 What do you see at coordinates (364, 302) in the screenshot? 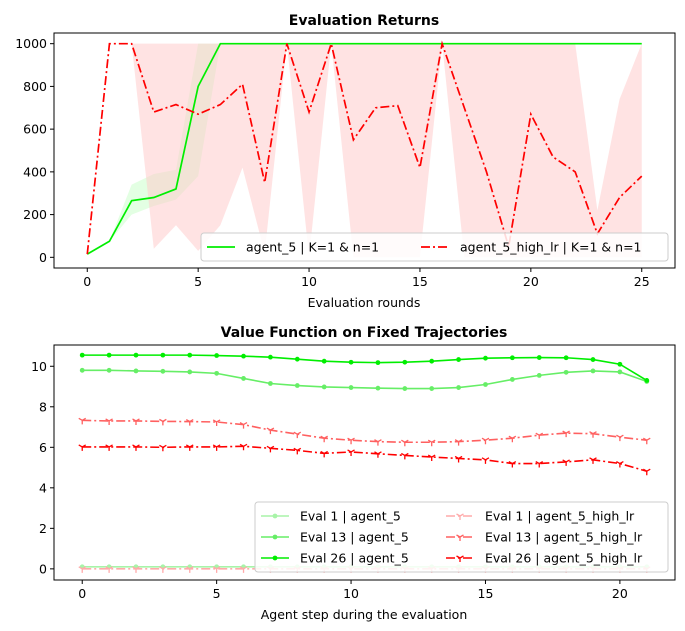
I see `x-axis-label: Evaluation rounds` at bounding box center [364, 302].